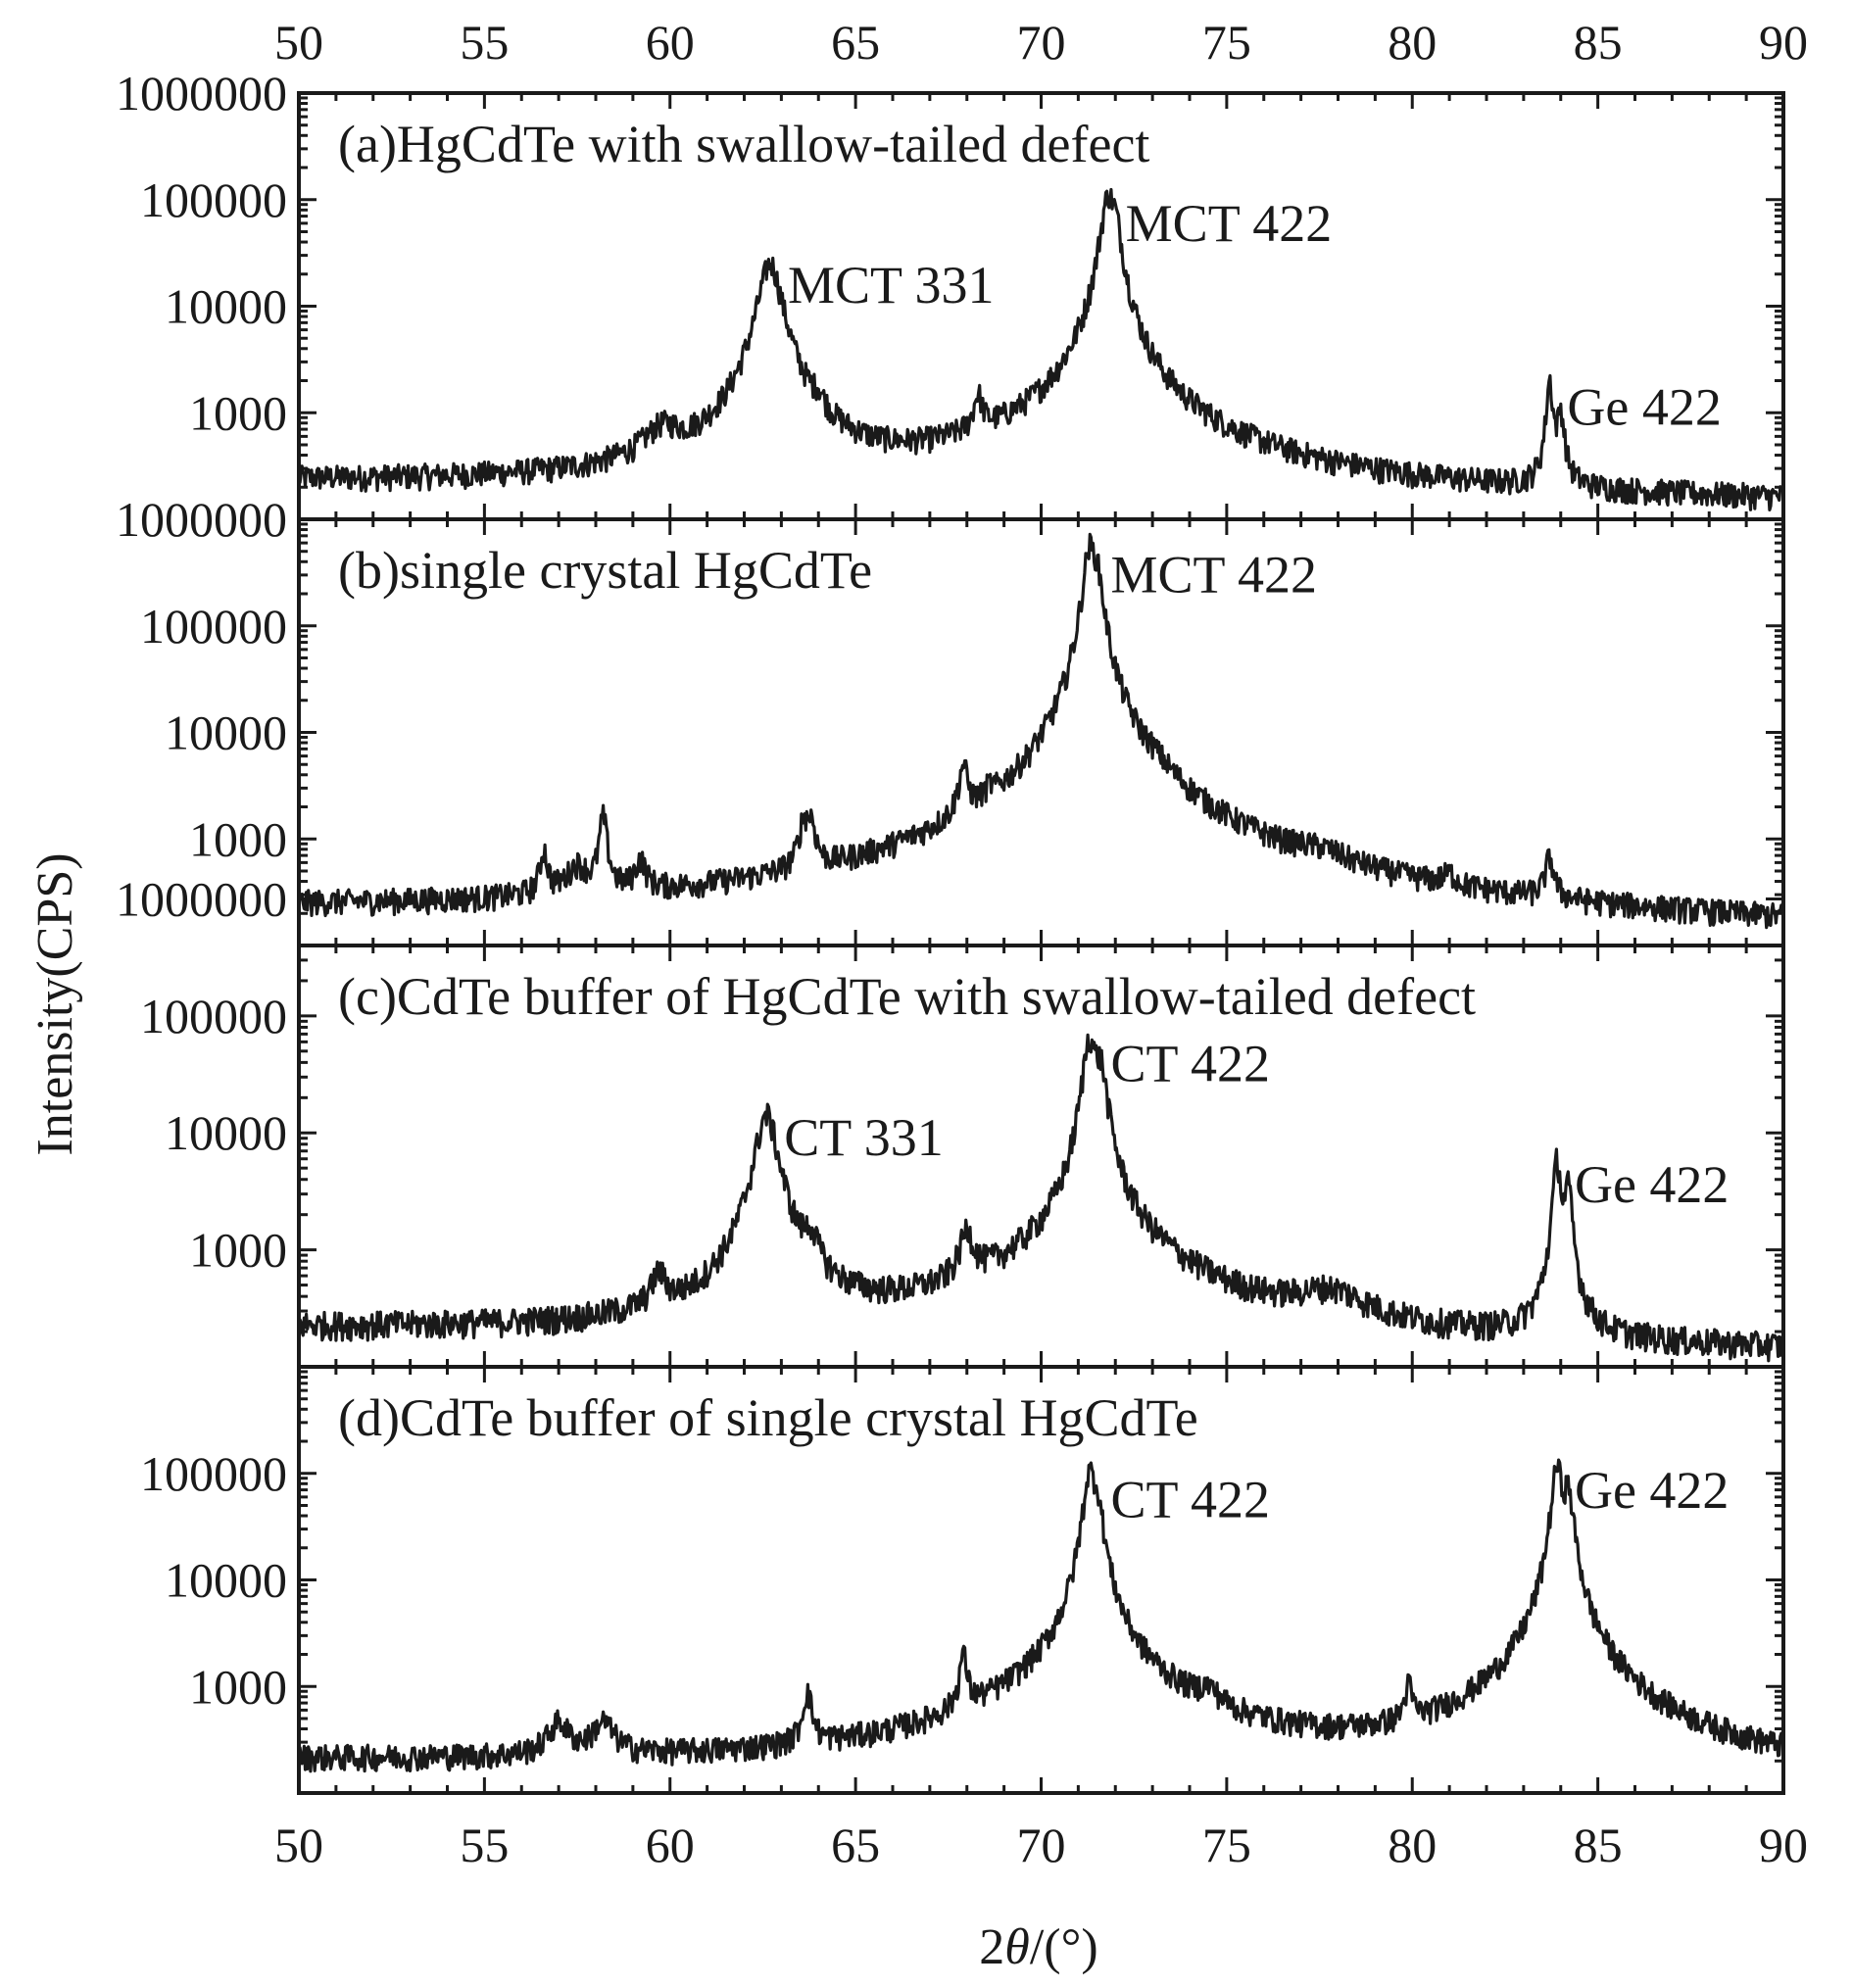  Describe the element at coordinates (671, 1845) in the screenshot. I see `x-tick-label: 60` at that location.